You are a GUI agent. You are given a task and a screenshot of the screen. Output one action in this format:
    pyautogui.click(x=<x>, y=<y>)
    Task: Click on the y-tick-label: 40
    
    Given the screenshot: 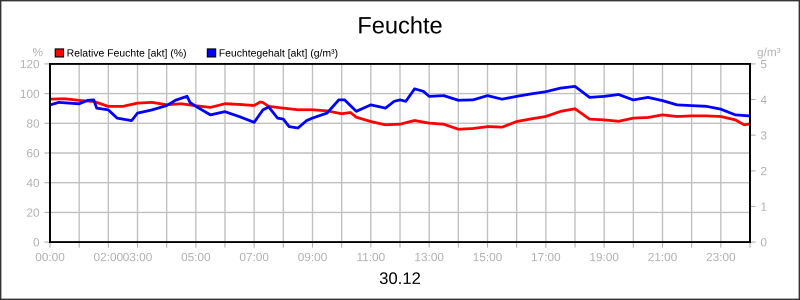 What is the action you would take?
    pyautogui.click(x=33, y=183)
    